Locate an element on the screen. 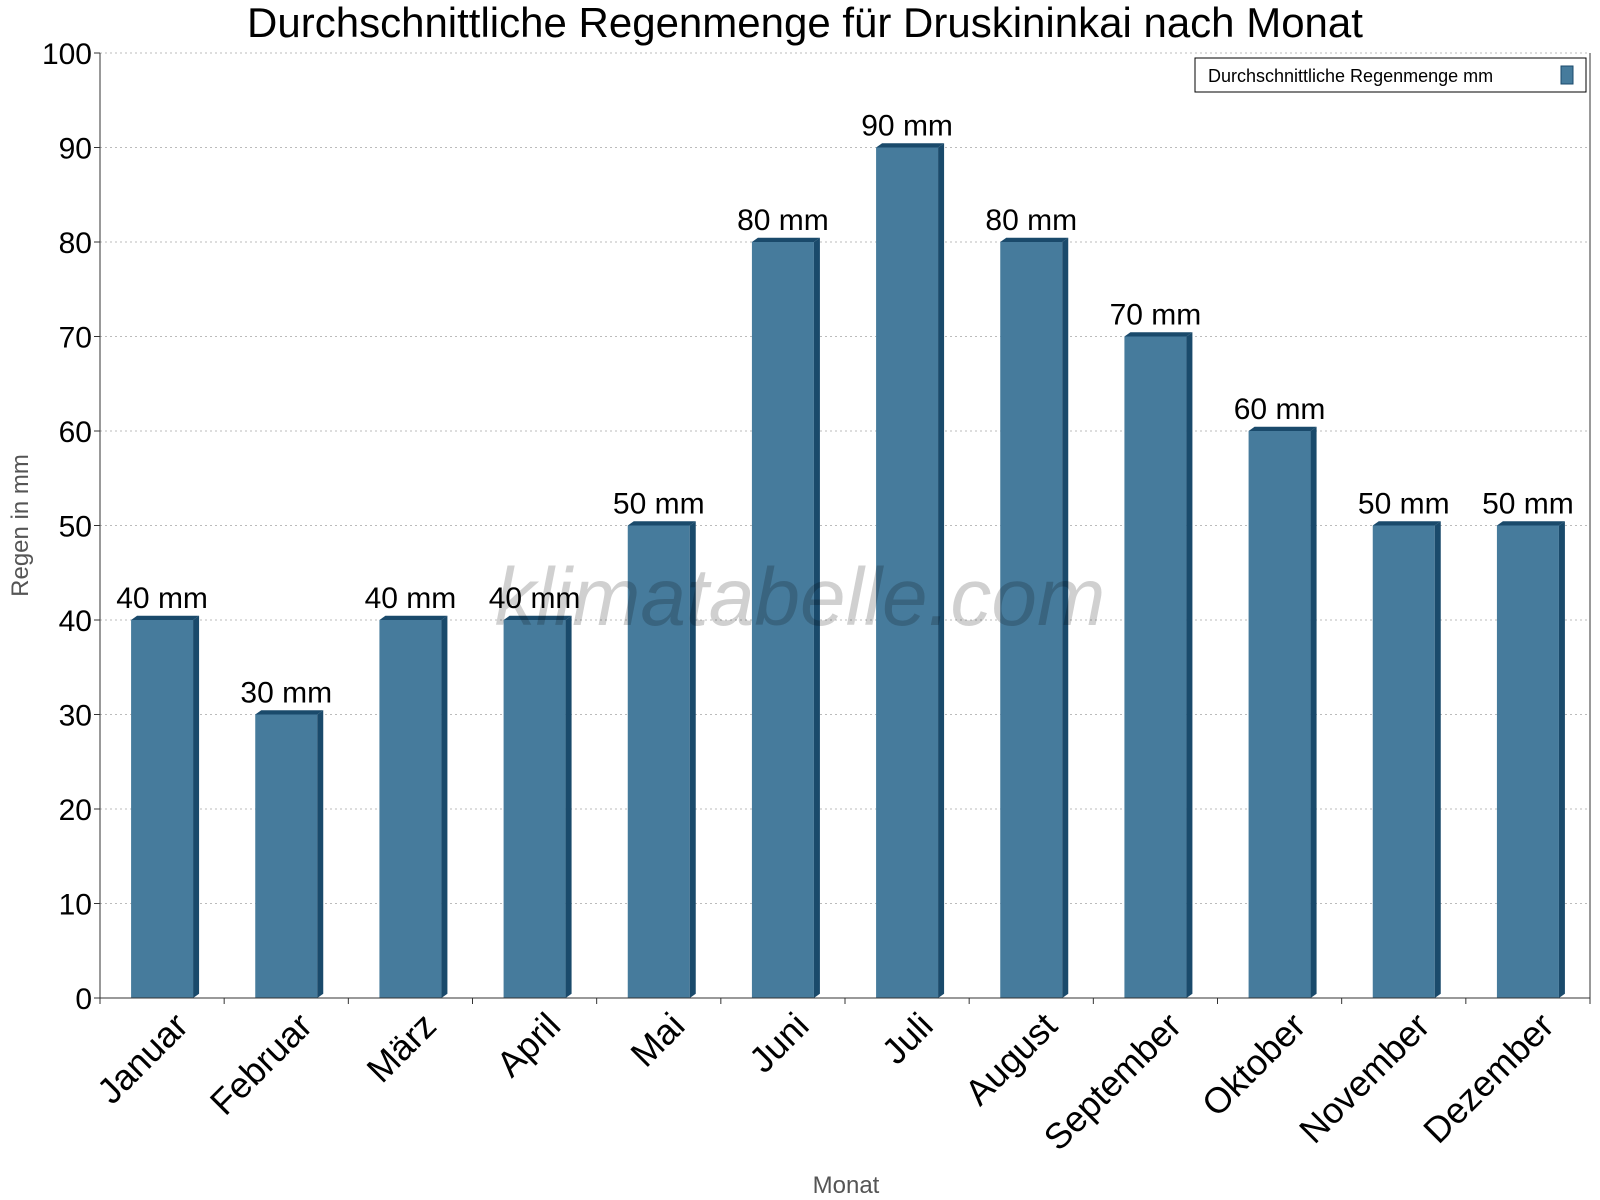  y-axis-ticks: 0 10 20 30 40 50 60 70 80 90 100 is located at coordinates (71, 527).